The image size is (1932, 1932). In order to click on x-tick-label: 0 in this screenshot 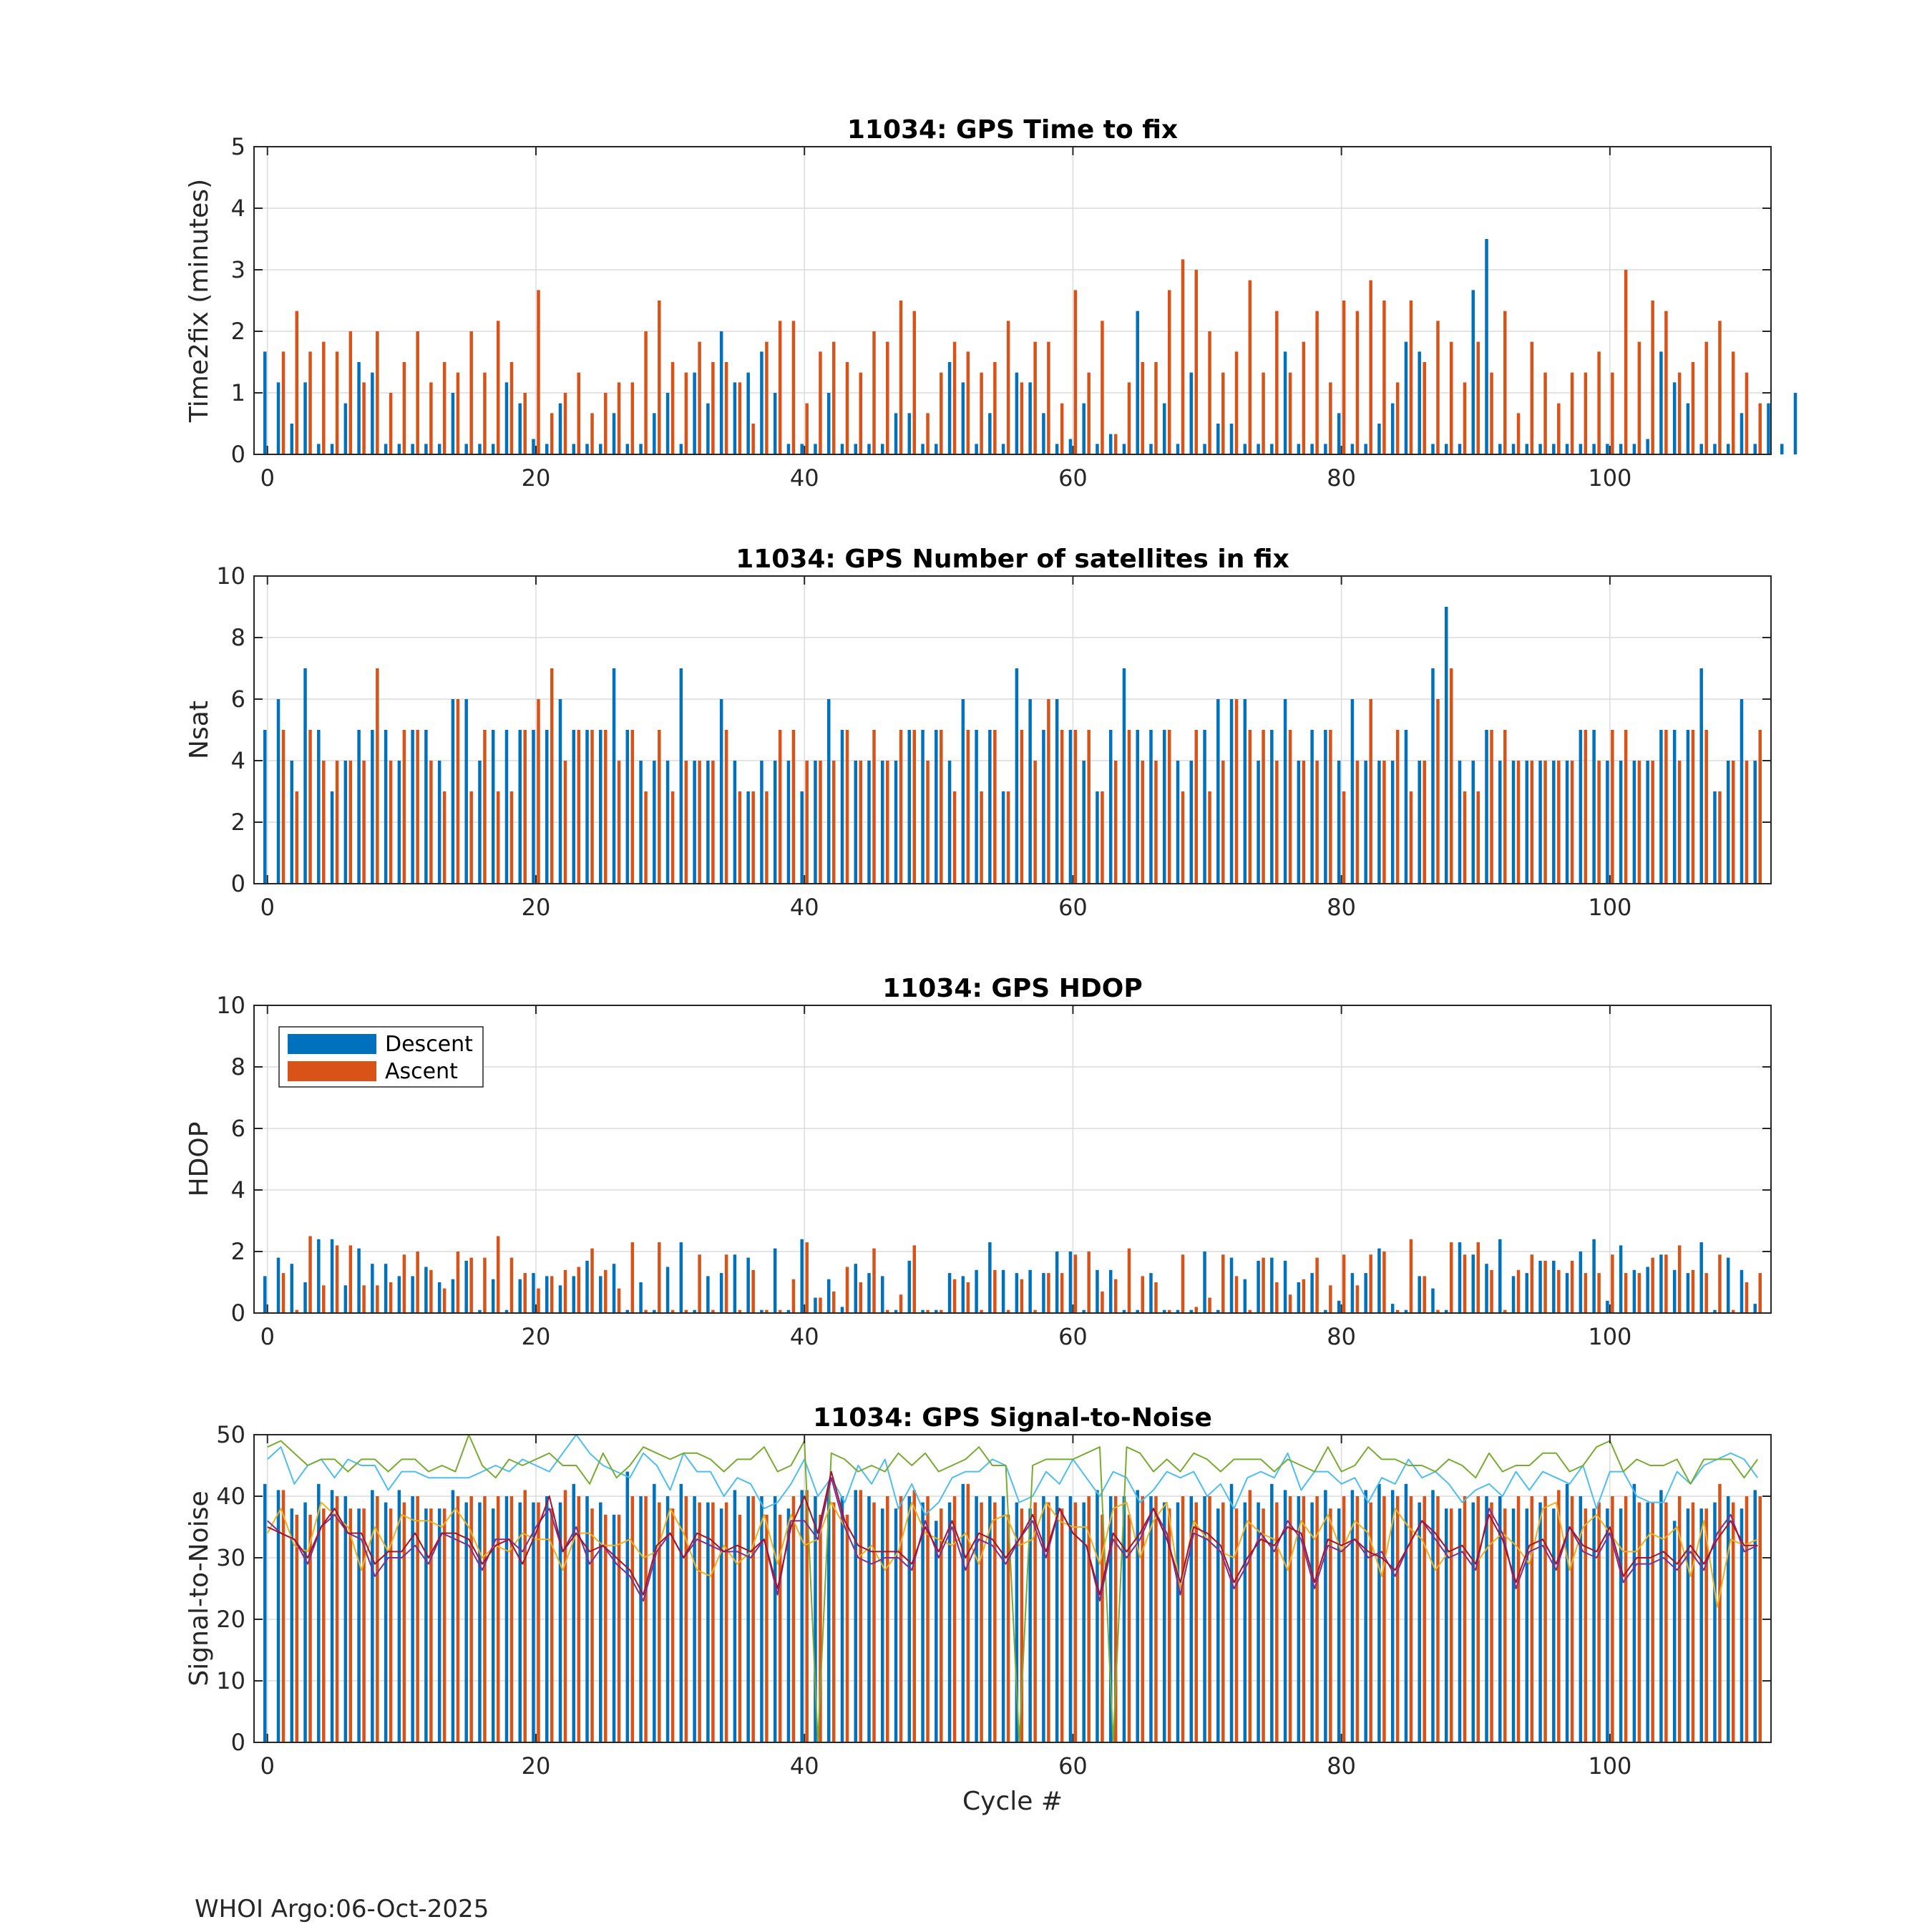, I will do `click(267, 907)`.